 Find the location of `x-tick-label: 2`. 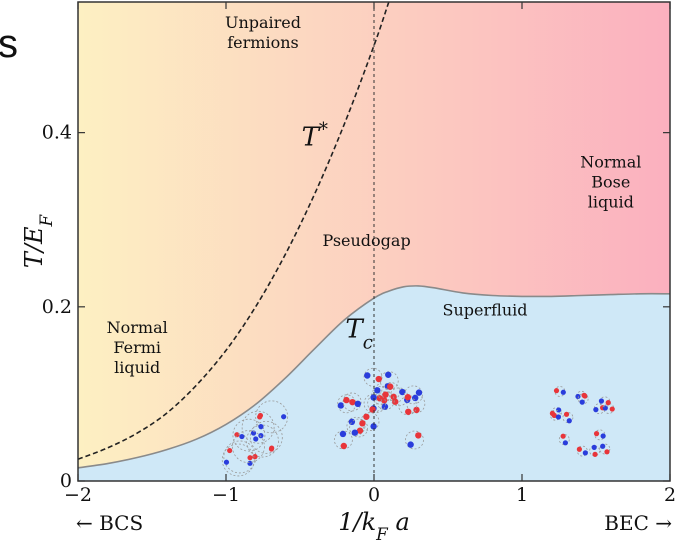

x-tick-label: 2 is located at coordinates (670, 495).